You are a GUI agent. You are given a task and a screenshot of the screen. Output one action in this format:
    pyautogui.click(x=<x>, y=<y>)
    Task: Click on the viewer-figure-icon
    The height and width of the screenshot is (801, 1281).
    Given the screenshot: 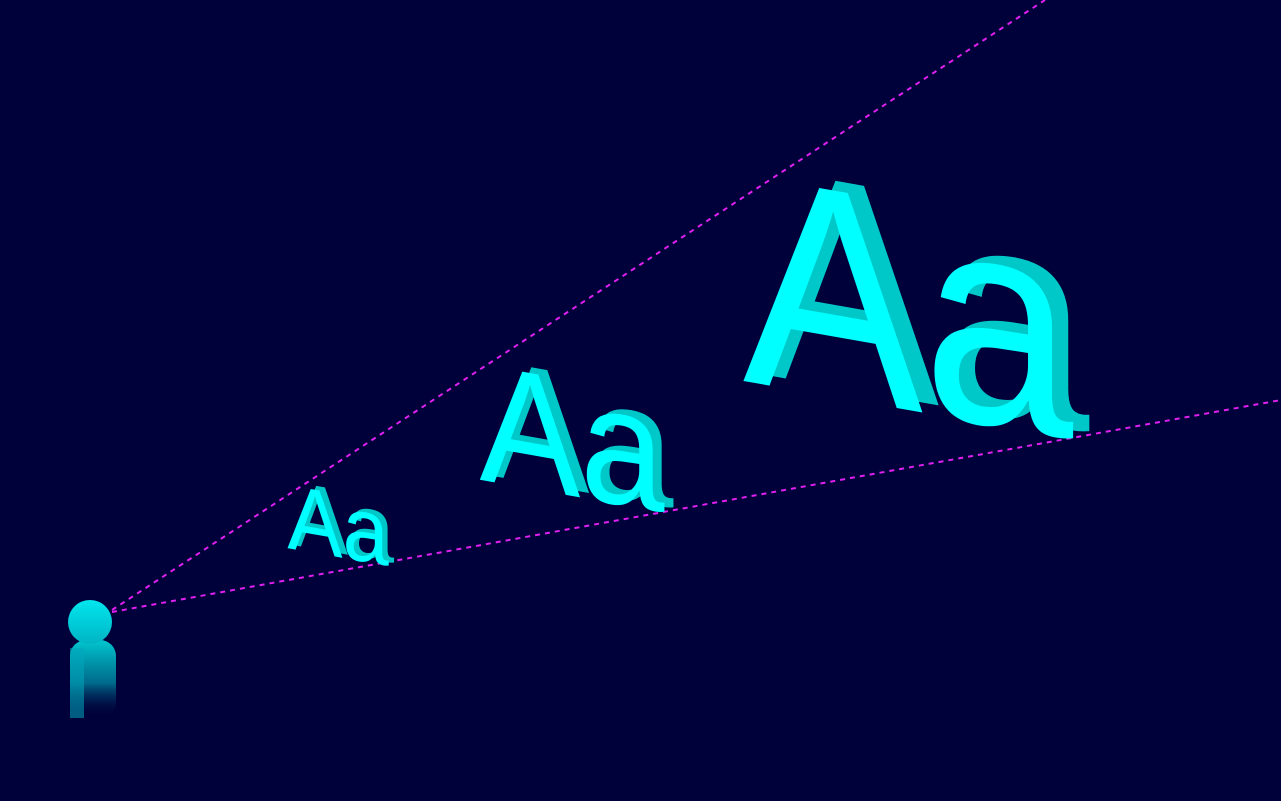 What is the action you would take?
    pyautogui.click(x=92, y=659)
    